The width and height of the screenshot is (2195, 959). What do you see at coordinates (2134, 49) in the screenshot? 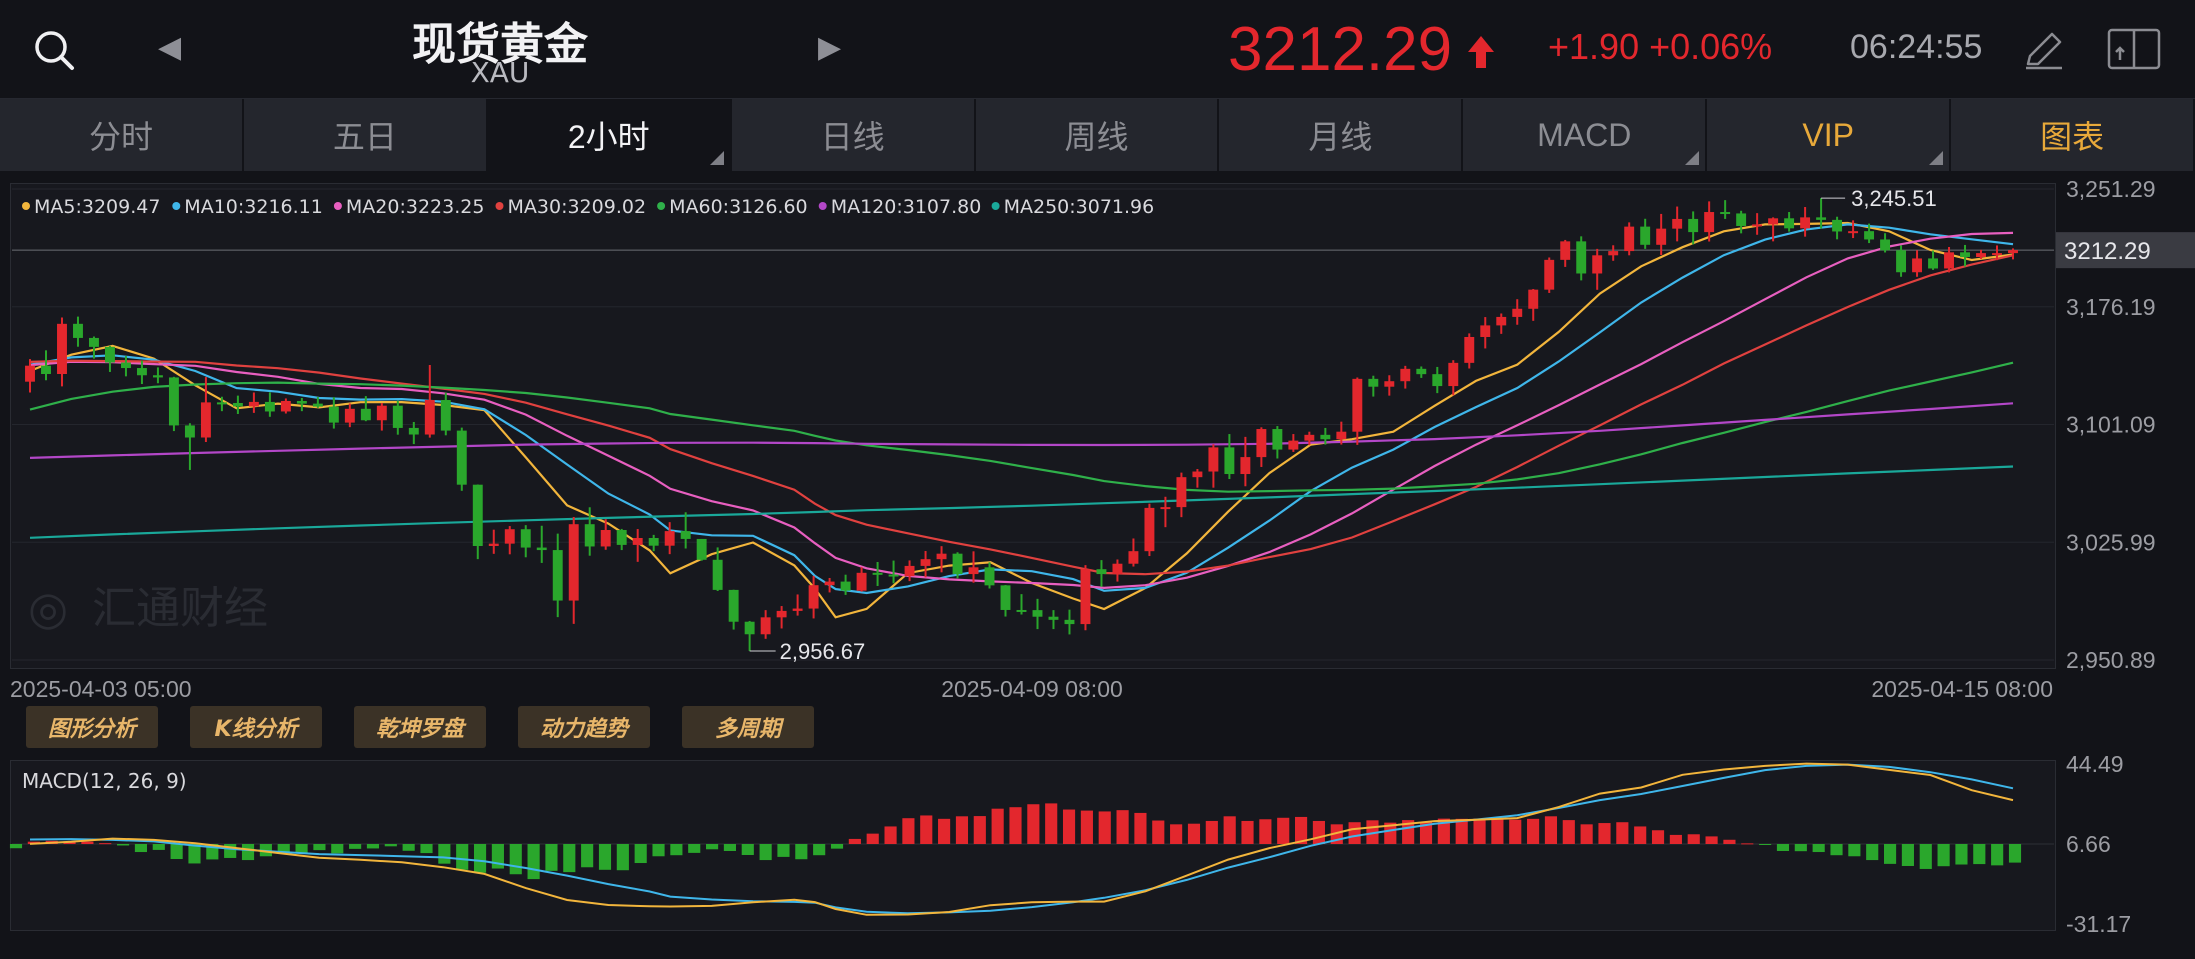
I see `landscape-layout-icon` at bounding box center [2134, 49].